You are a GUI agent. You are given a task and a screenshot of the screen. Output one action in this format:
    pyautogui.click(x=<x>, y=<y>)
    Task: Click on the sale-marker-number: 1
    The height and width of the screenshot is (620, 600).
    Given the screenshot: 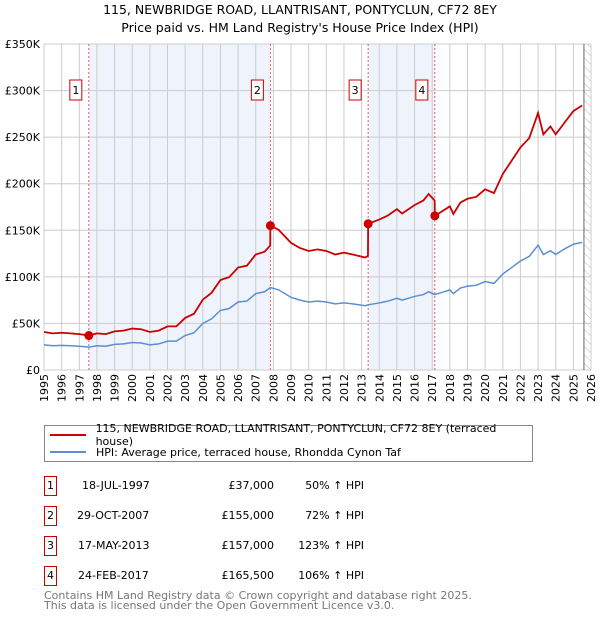 What is the action you would take?
    pyautogui.click(x=75, y=90)
    